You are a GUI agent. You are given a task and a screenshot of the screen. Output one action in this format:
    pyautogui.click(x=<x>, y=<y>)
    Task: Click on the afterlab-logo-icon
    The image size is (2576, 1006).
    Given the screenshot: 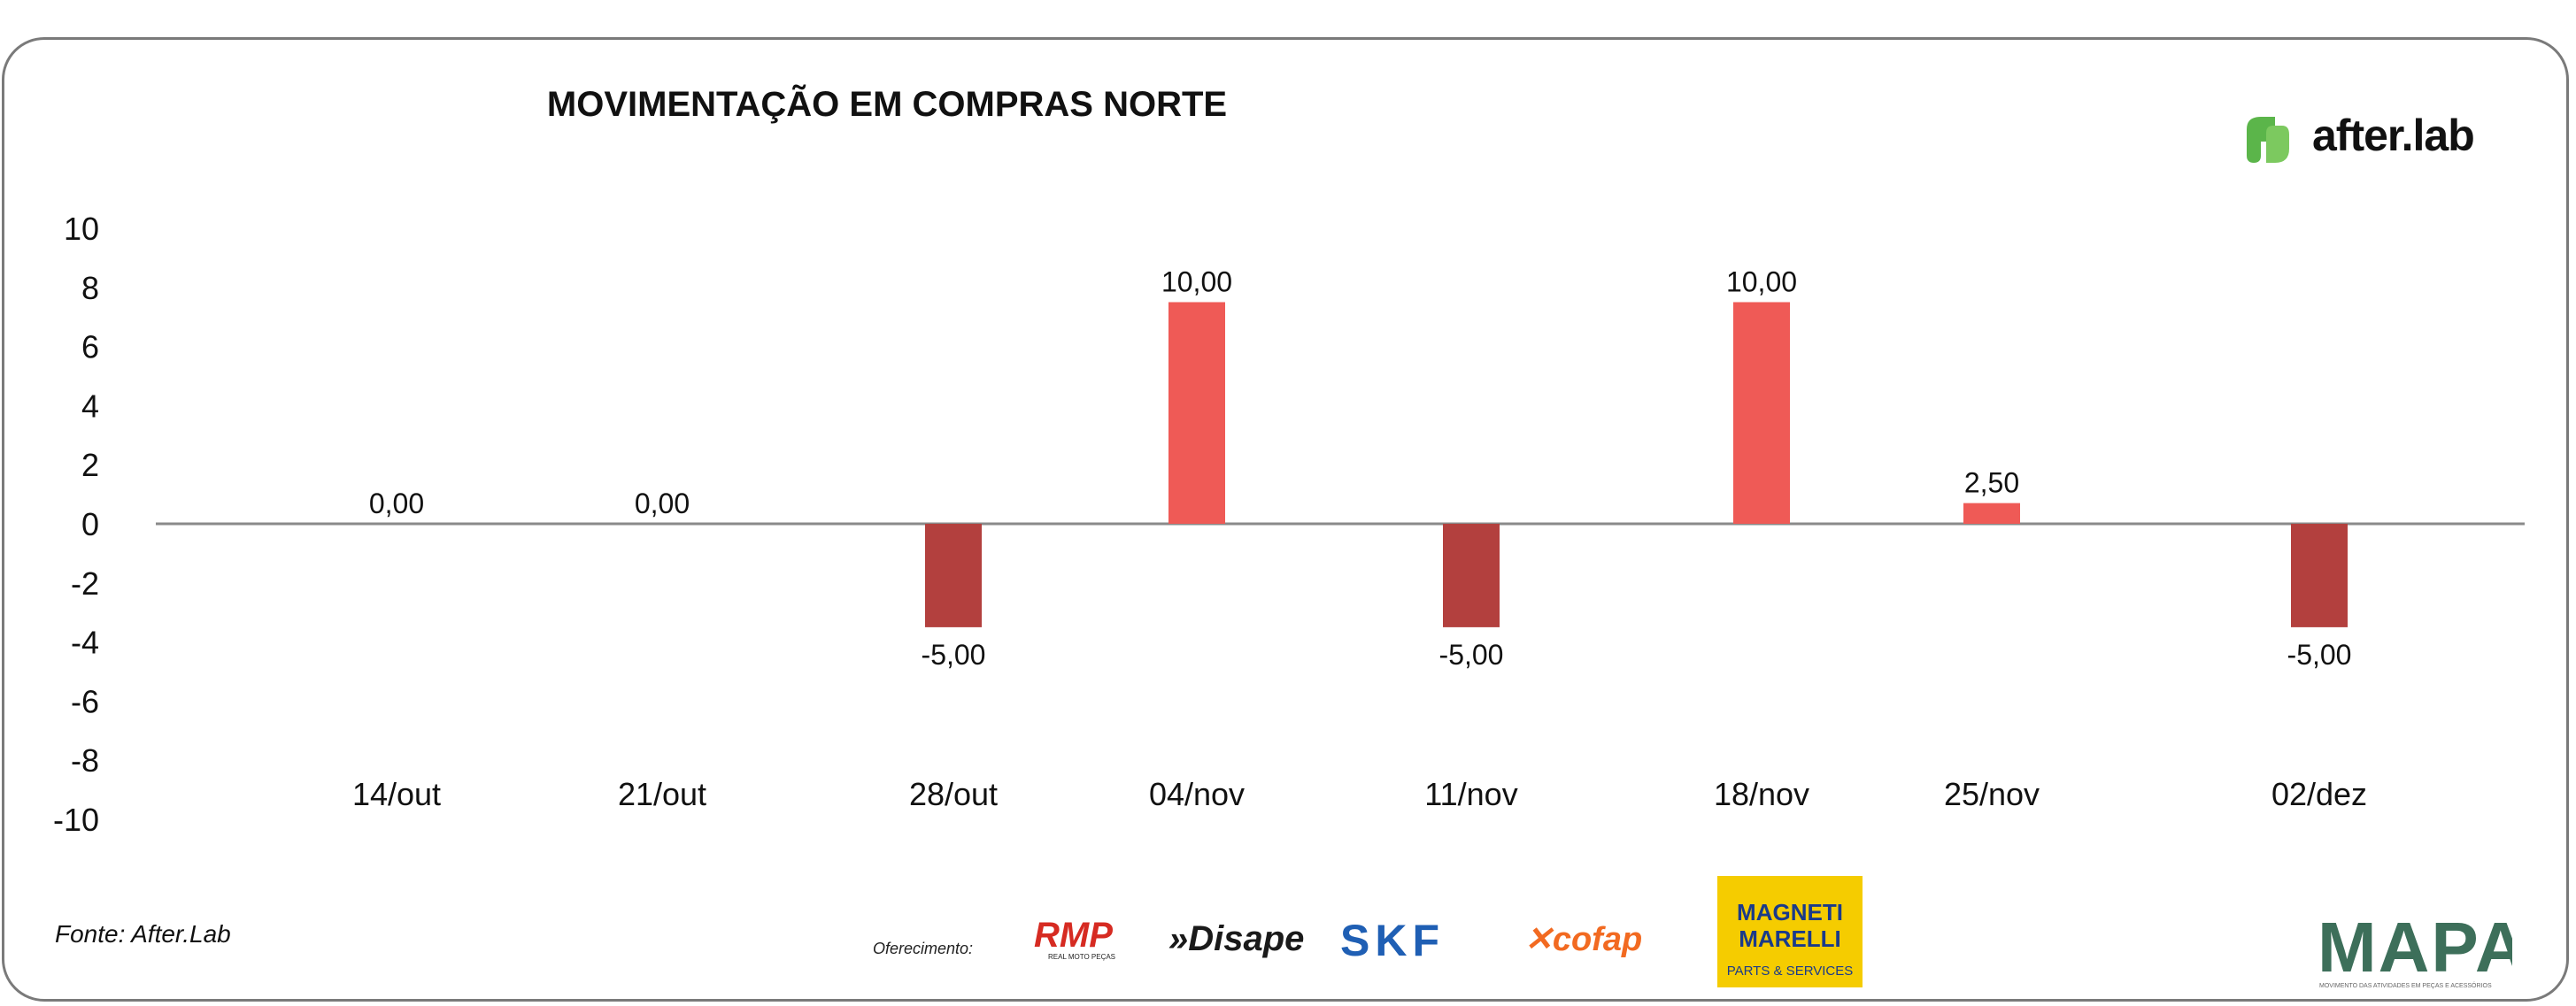 What is the action you would take?
    pyautogui.click(x=2268, y=140)
    